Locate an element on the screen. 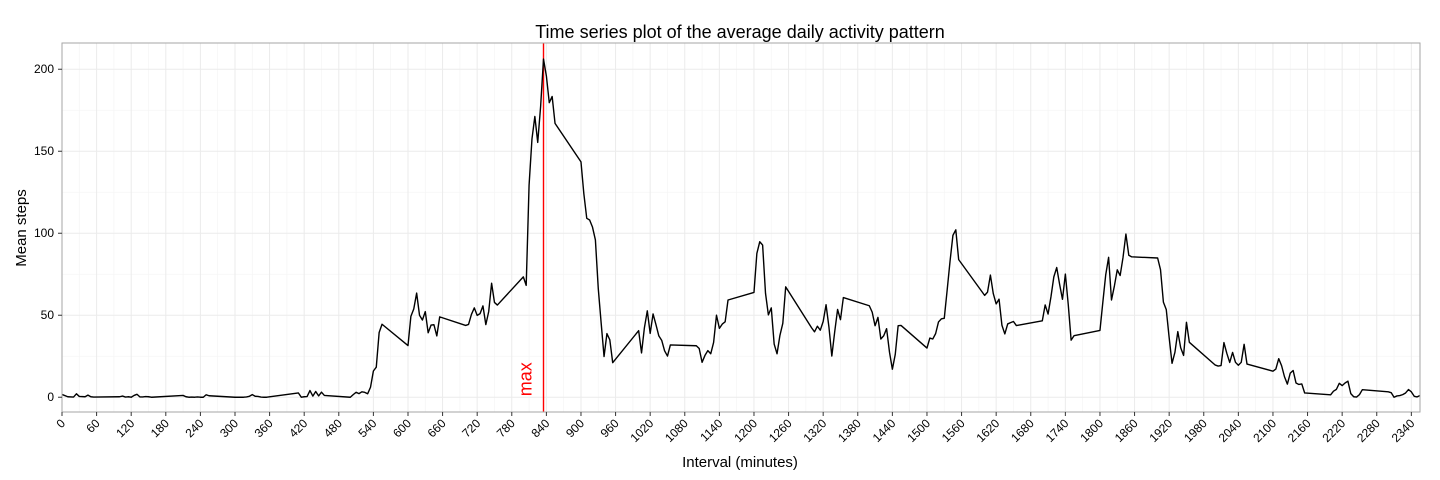  x-tick-label: 660 is located at coordinates (437, 428).